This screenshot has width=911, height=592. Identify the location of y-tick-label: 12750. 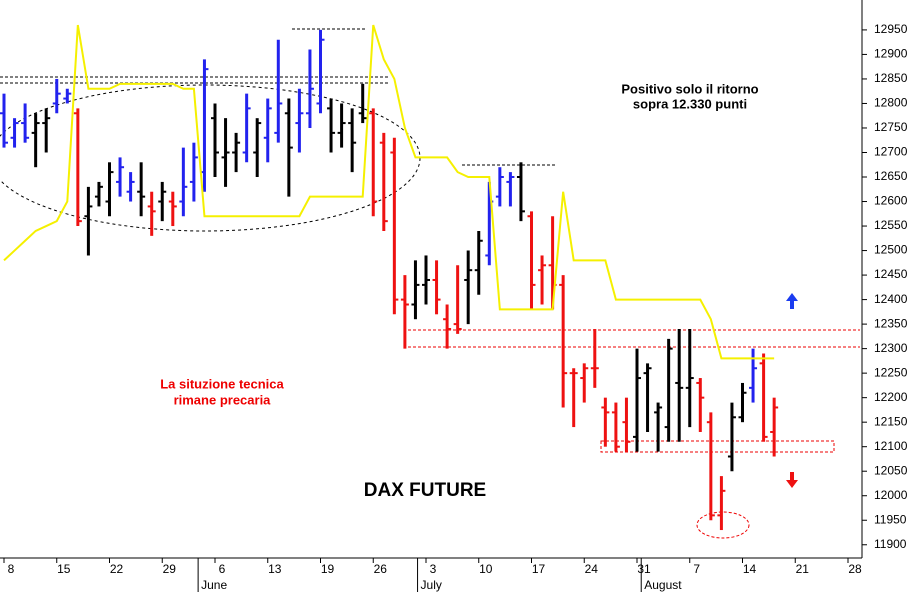
(891, 127).